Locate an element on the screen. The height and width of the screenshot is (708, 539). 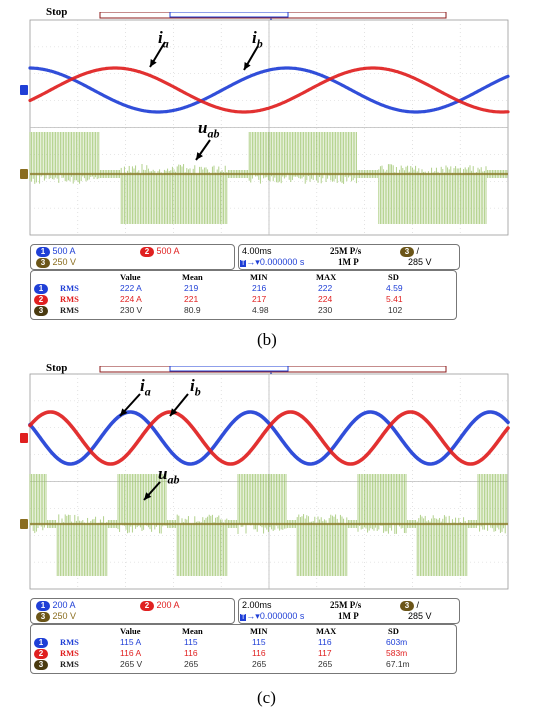
row-2-value: 224 A is located at coordinates (131, 299).